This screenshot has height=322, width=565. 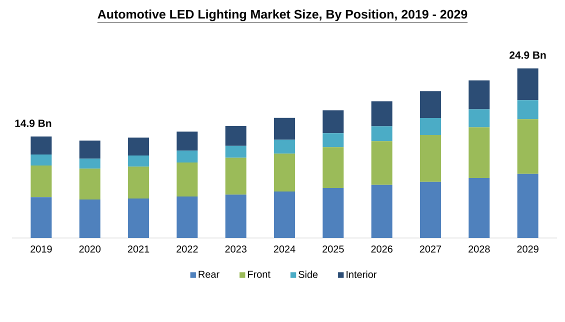 What do you see at coordinates (527, 249) in the screenshot?
I see `x-tick-label: 2029` at bounding box center [527, 249].